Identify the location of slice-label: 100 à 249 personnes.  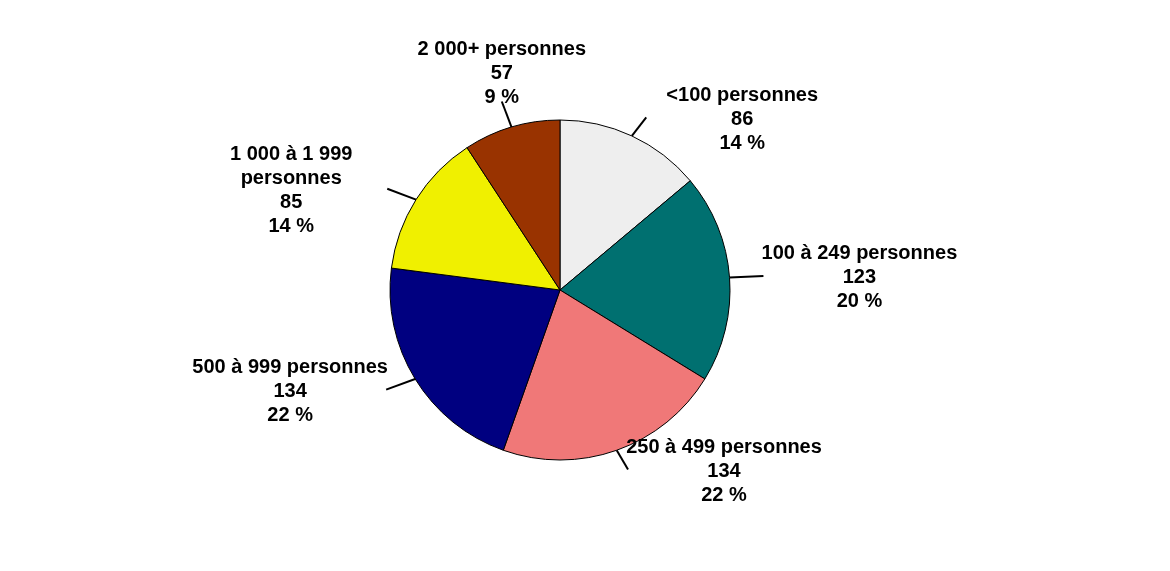
(859, 252).